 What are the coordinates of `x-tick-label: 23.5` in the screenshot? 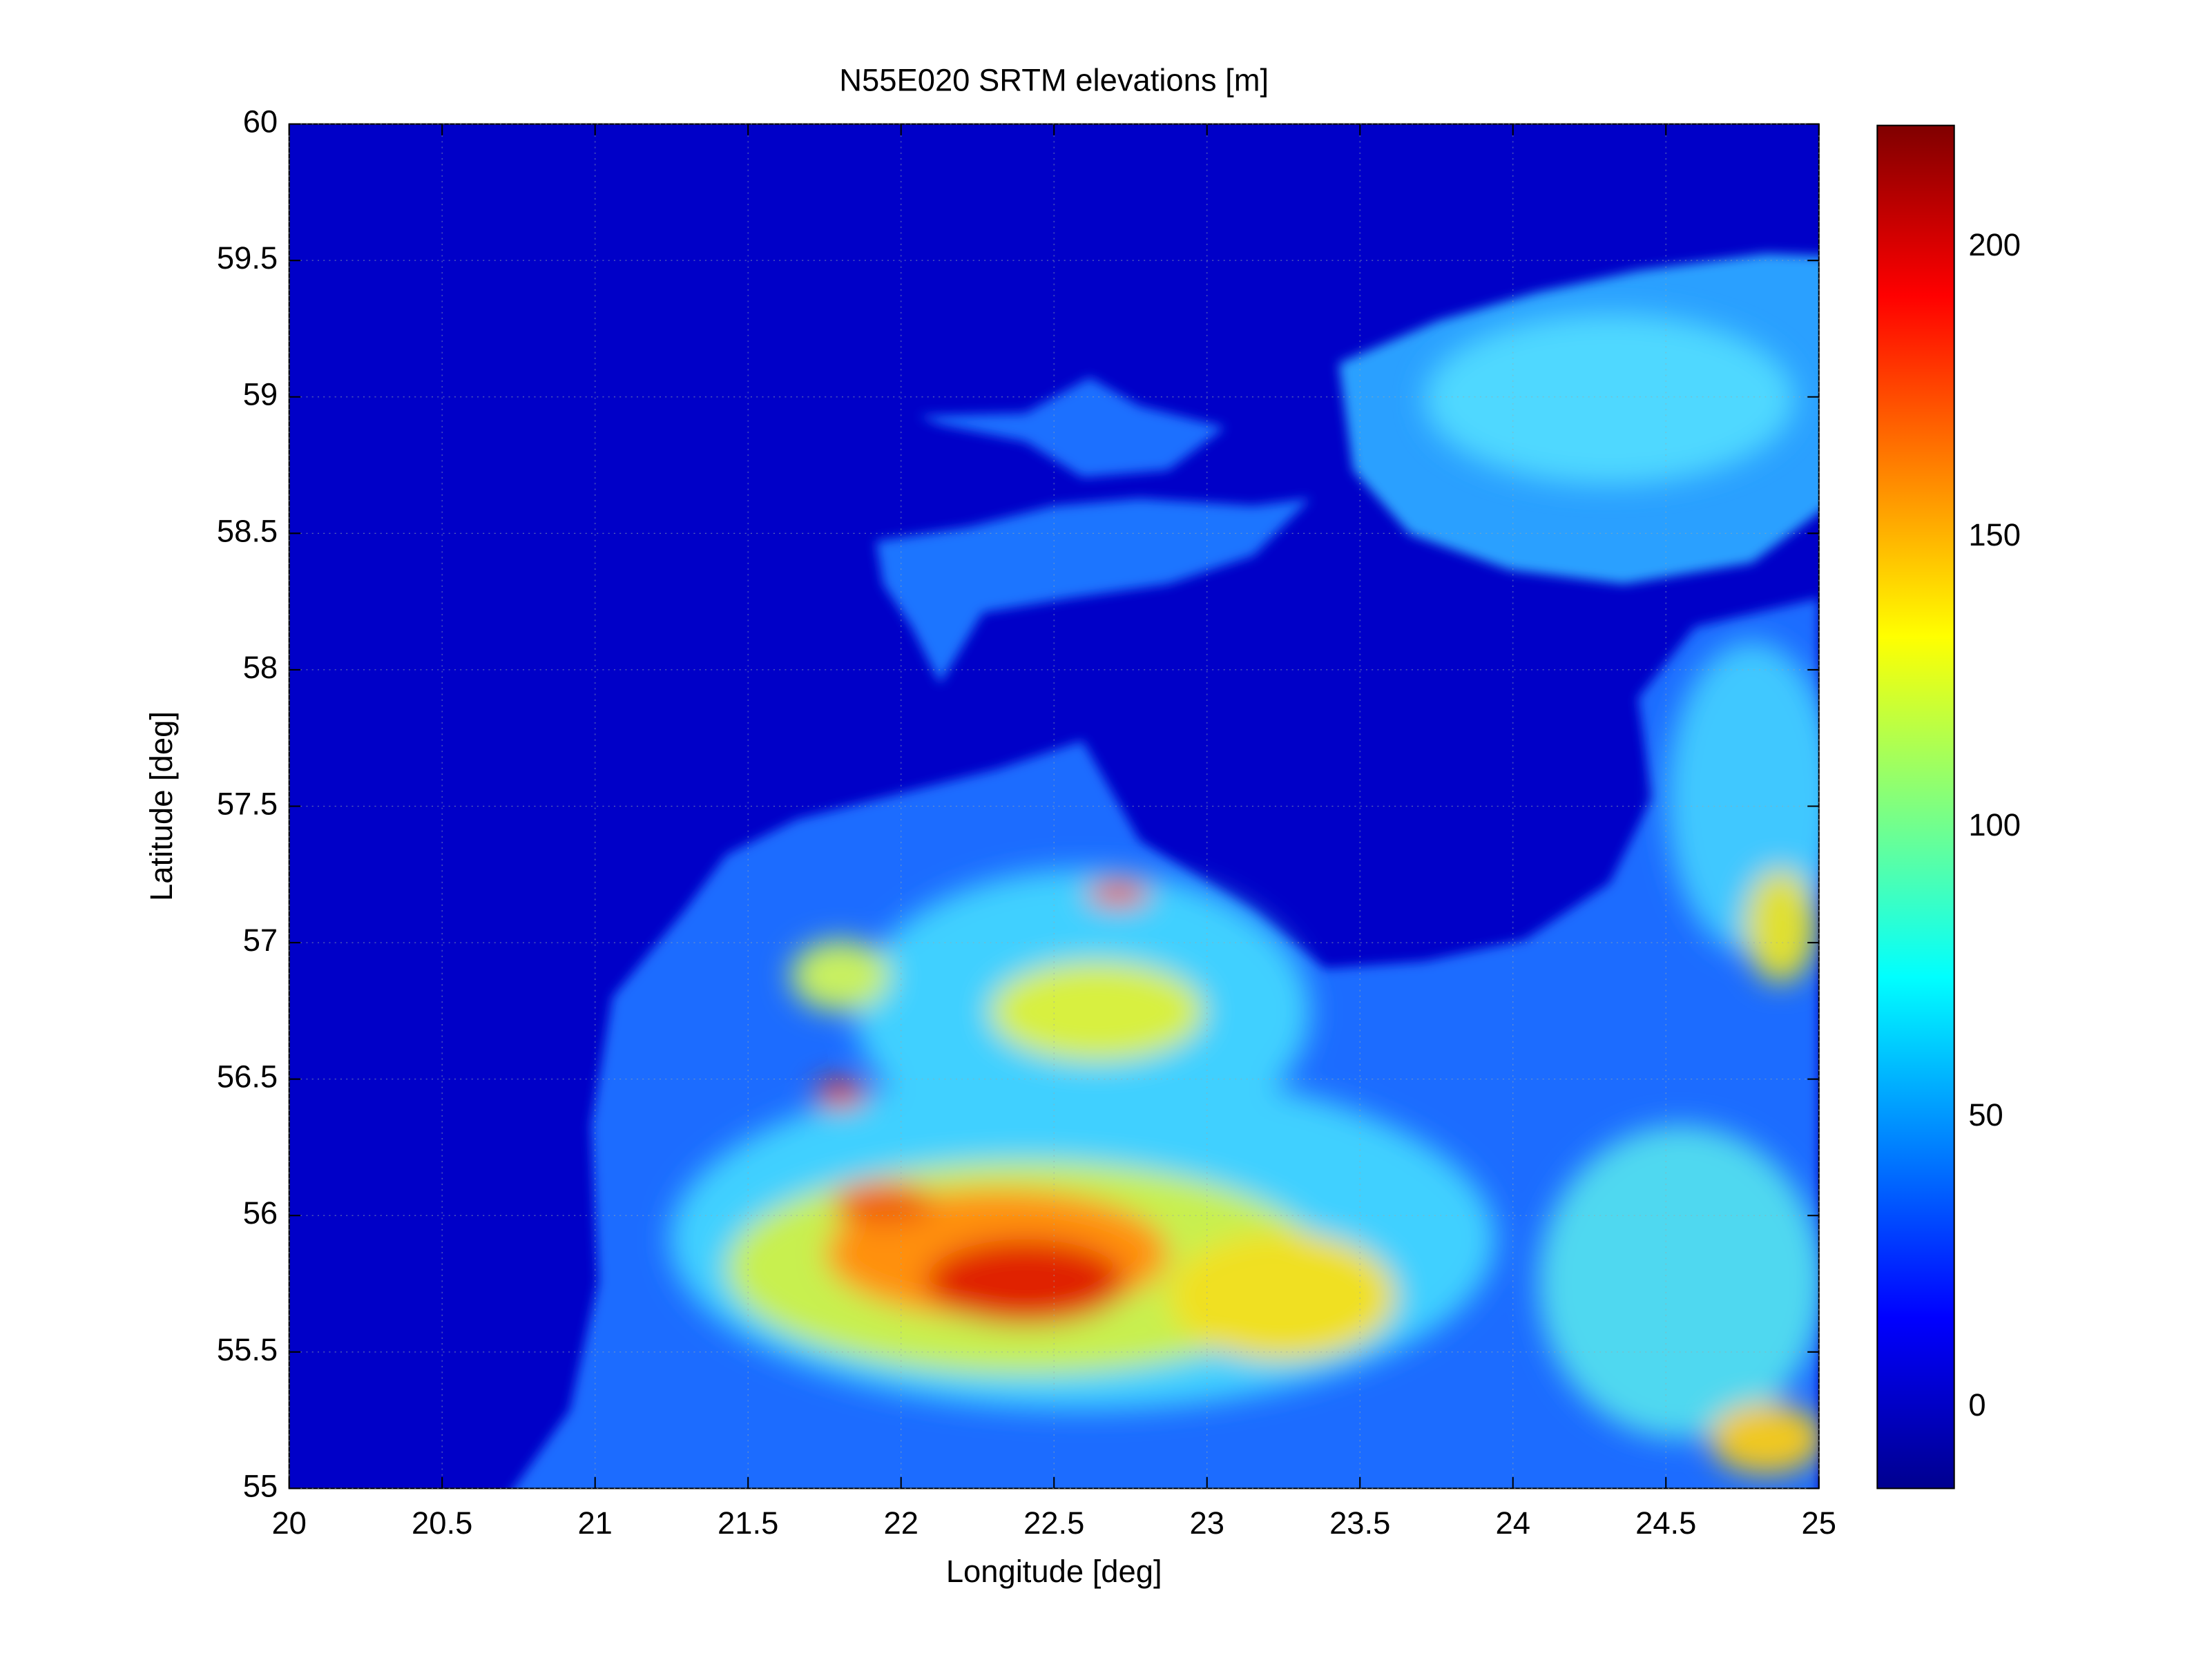 It's located at (1359, 1523).